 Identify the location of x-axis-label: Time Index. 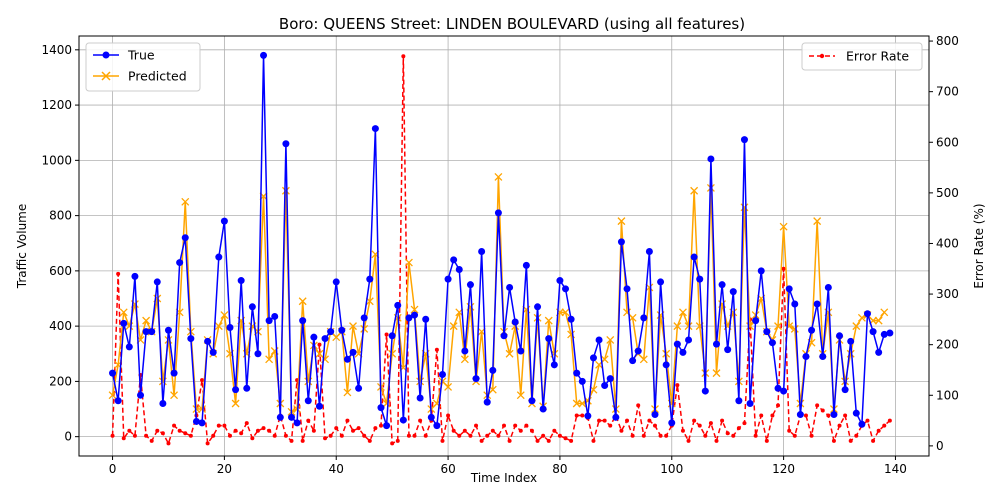
(503, 478).